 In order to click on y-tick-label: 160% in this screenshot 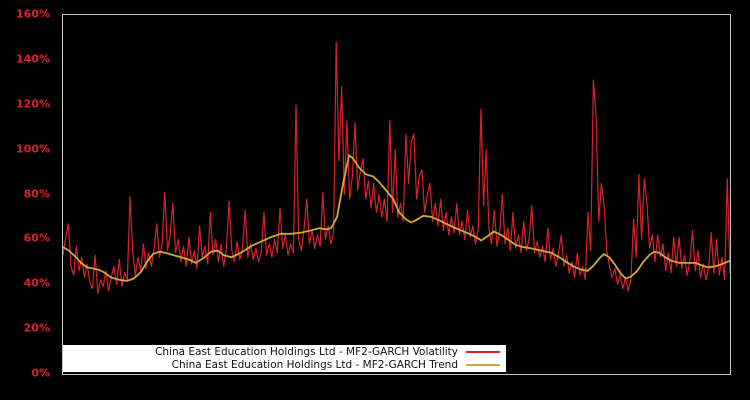, I will do `click(33, 14)`.